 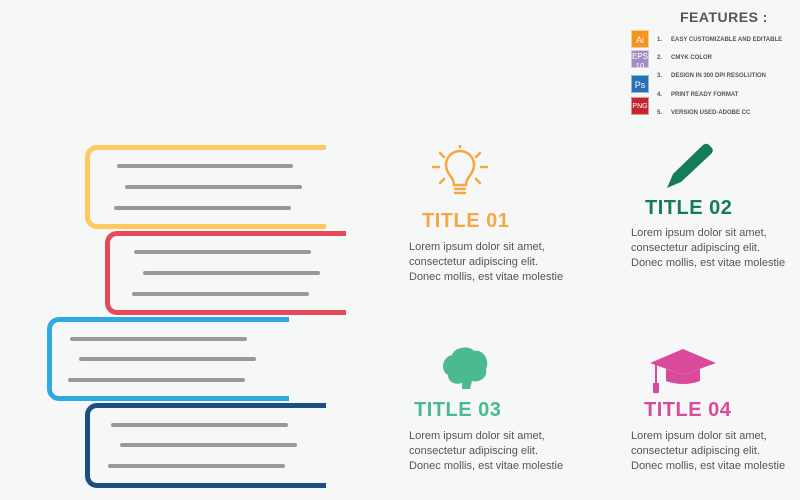 I want to click on card-title-02: TITLE 02, so click(x=689, y=208).